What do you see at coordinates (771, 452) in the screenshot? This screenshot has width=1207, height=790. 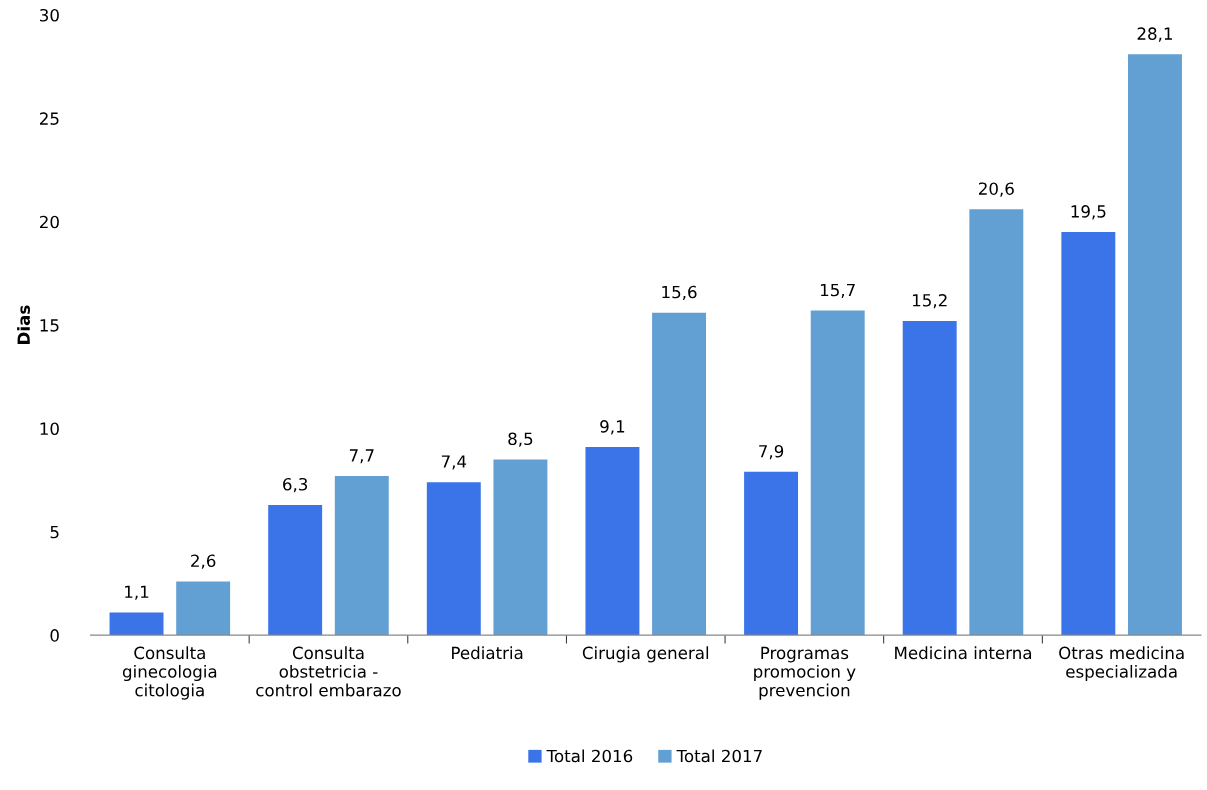 I see `data-label: 7,9` at bounding box center [771, 452].